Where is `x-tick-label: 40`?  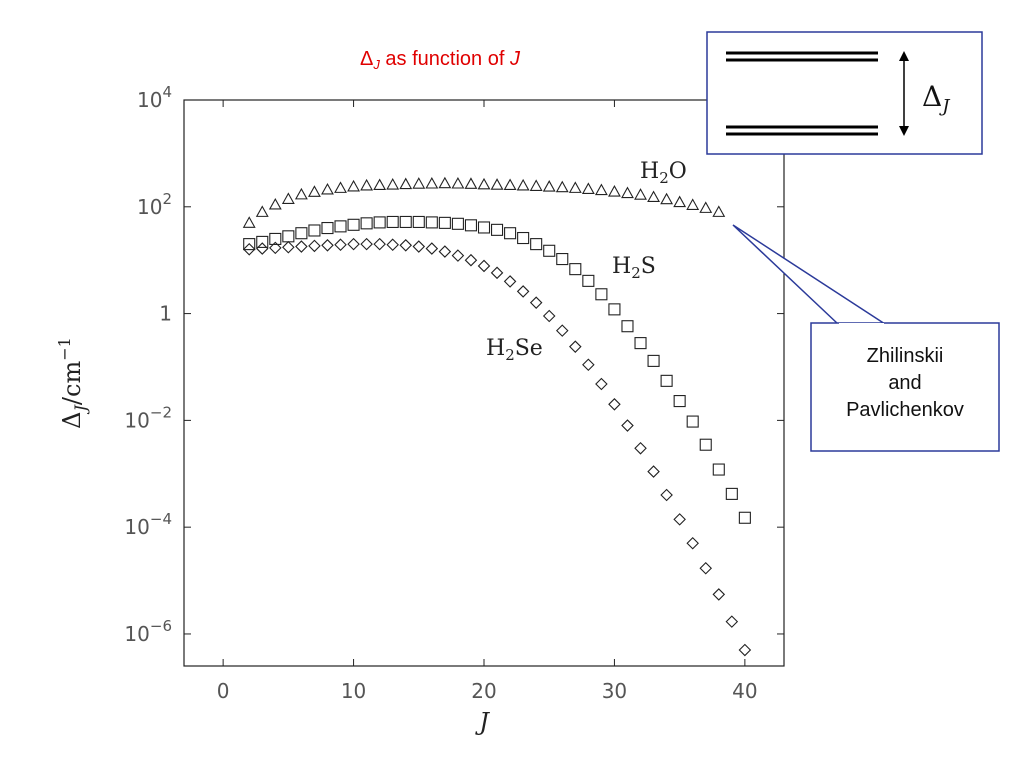 x-tick-label: 40 is located at coordinates (744, 691).